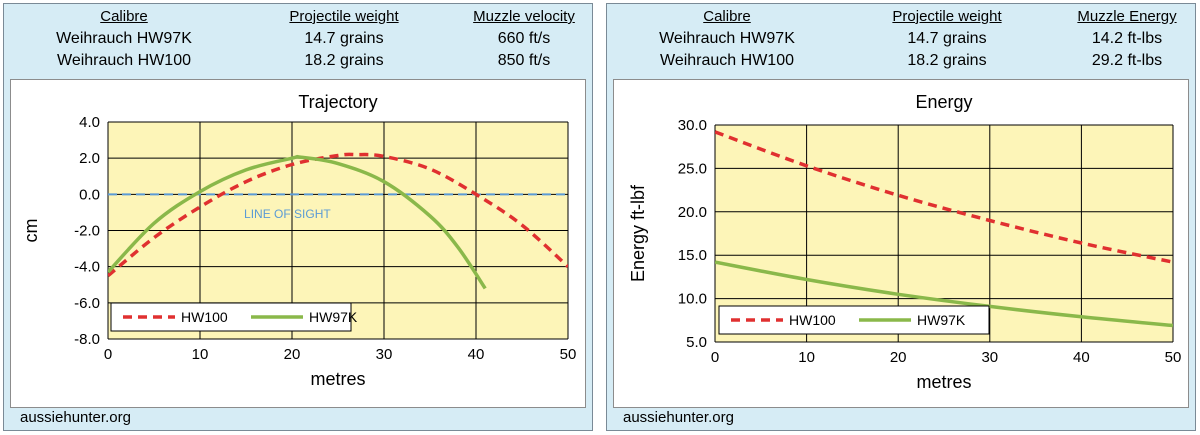  I want to click on table-cell: 29.2 ft-lbs, so click(1127, 60).